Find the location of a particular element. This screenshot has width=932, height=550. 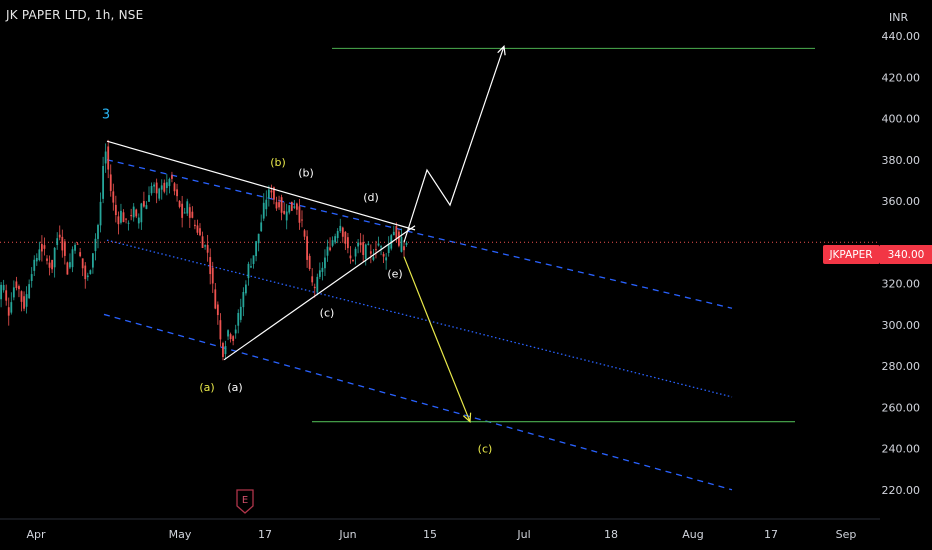

y-tick-label: 300.00 is located at coordinates (901, 325).